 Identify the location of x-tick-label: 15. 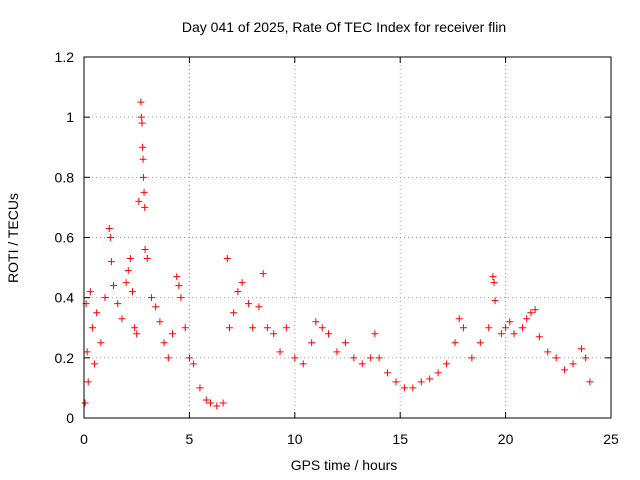
(400, 439).